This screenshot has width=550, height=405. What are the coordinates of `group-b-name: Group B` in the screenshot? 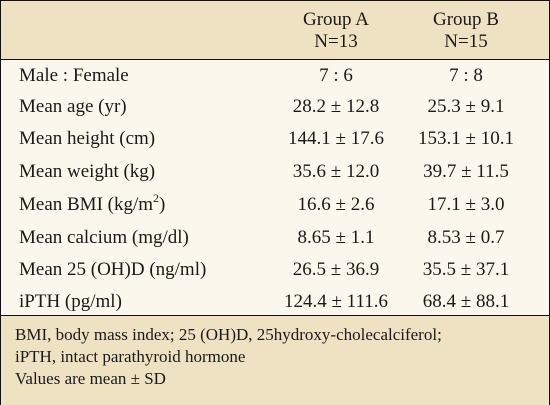 It's located at (466, 19).